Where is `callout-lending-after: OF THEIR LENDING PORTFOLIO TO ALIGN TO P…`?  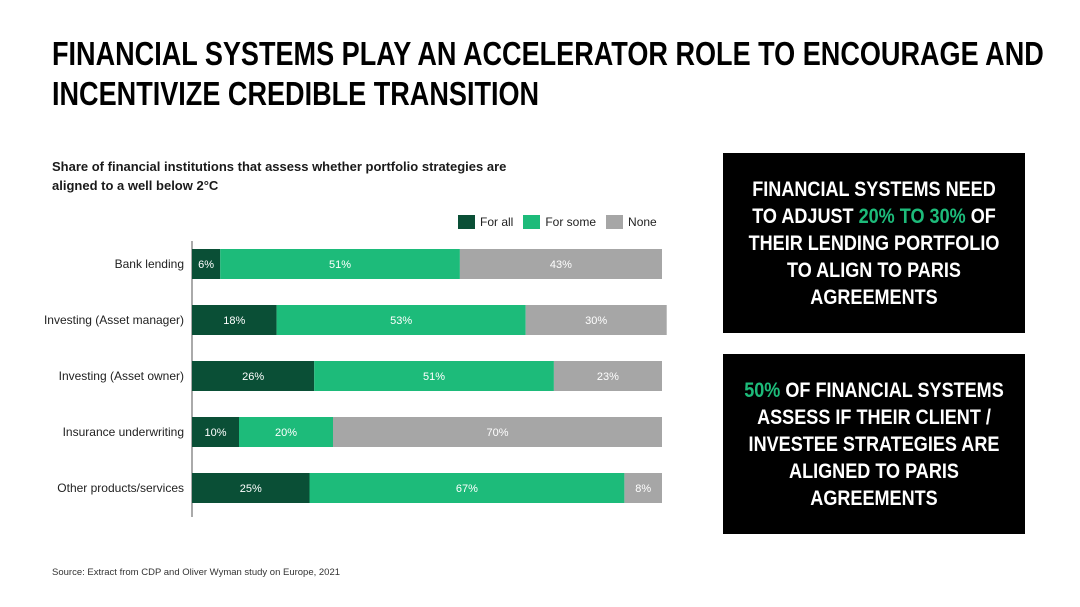 callout-lending-after: OF THEIR LENDING PORTFOLIO TO ALIGN TO P… is located at coordinates (874, 256).